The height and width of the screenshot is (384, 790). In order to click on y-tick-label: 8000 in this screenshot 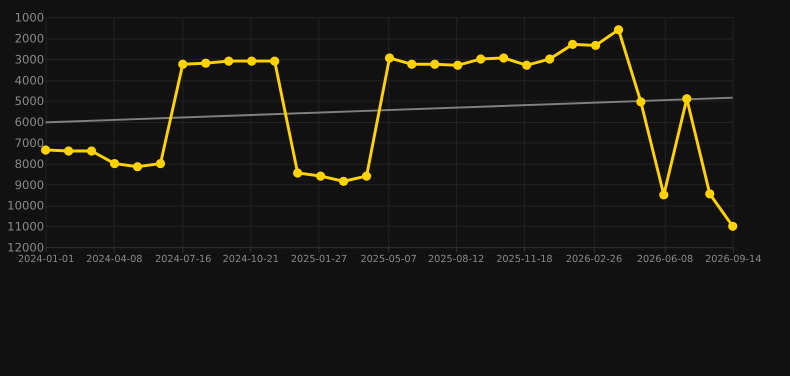, I will do `click(29, 163)`.